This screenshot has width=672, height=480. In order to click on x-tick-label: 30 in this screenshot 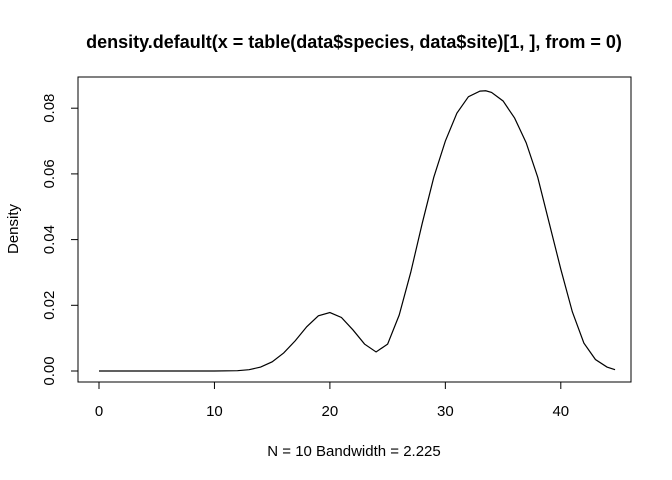, I will do `click(445, 411)`.